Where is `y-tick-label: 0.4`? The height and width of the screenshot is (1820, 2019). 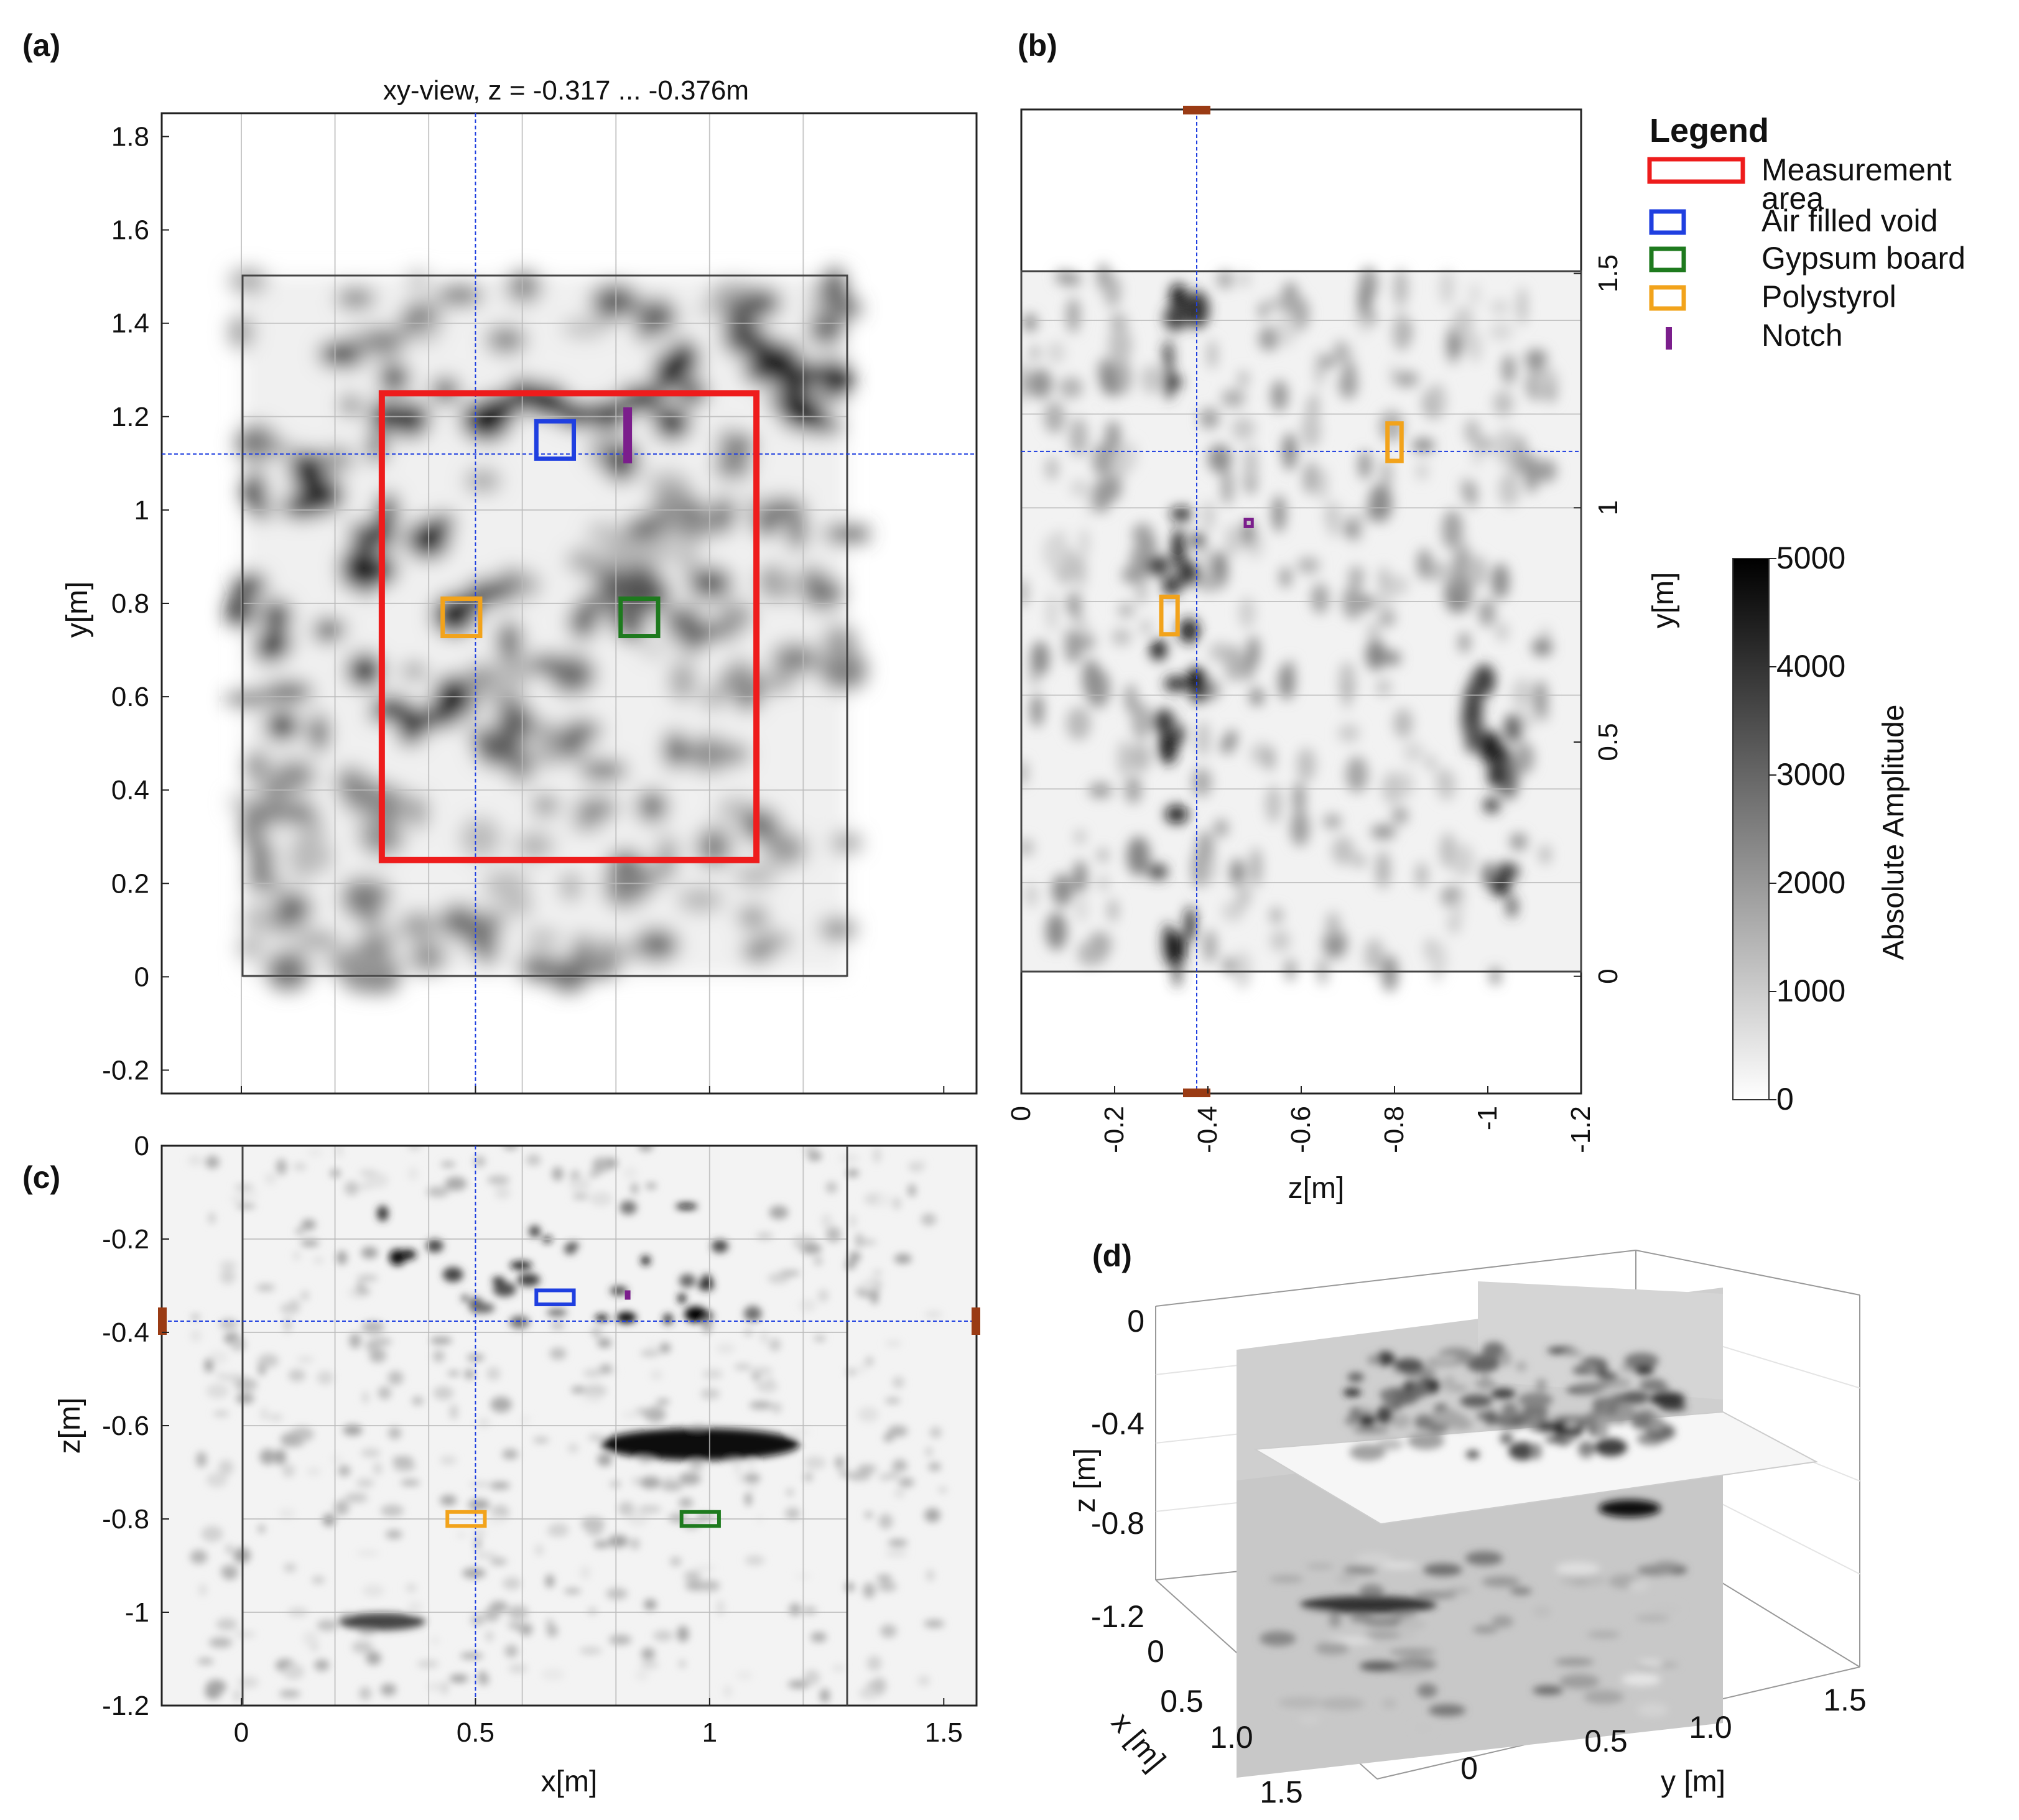 y-tick-label: 0.4 is located at coordinates (130, 791).